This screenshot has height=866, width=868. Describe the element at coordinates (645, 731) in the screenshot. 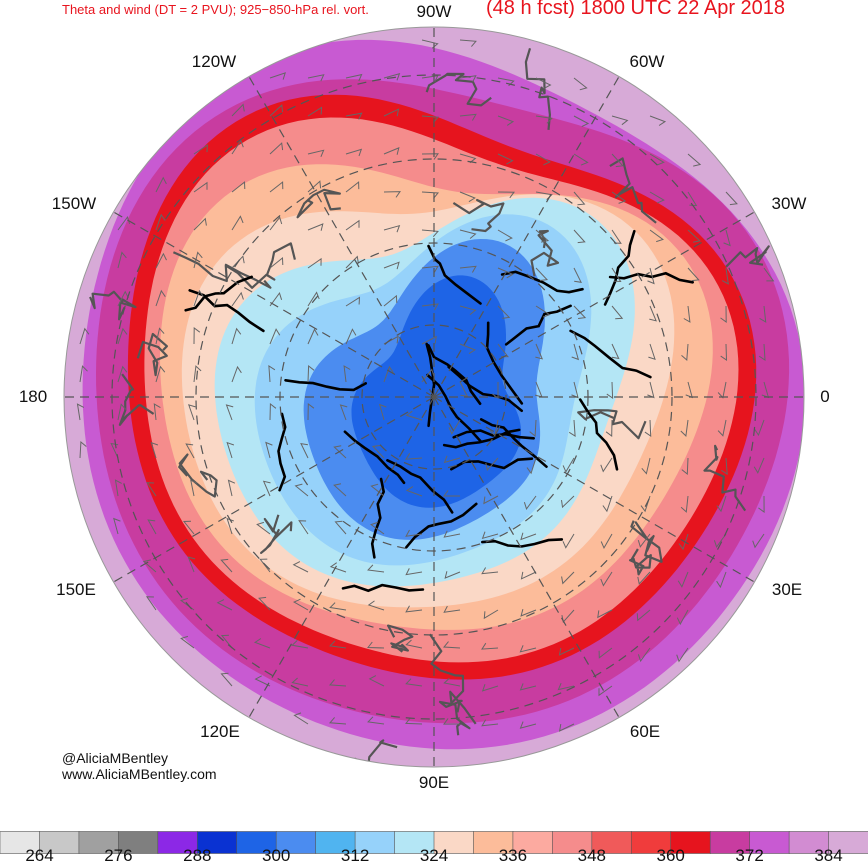

I see `lon-label-60e: 60E` at that location.